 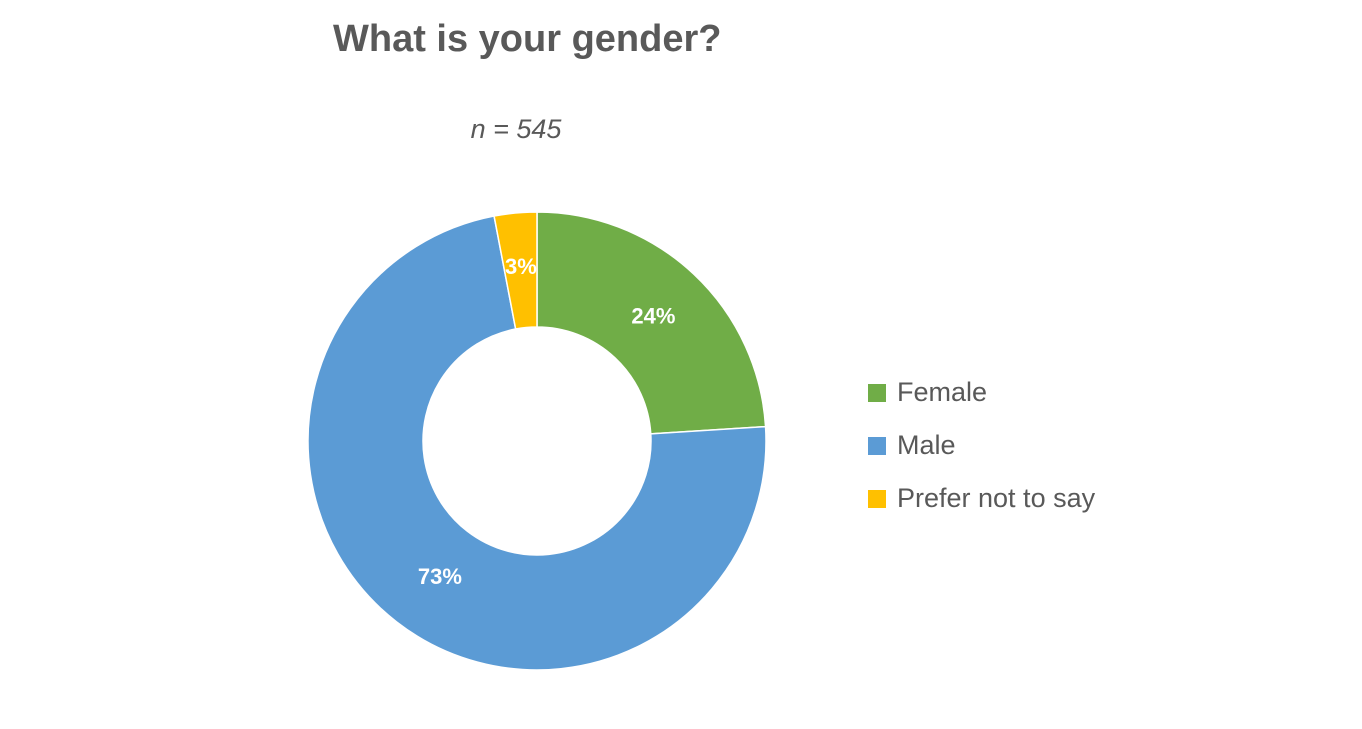 I want to click on data-label-male: 73%, so click(x=440, y=576).